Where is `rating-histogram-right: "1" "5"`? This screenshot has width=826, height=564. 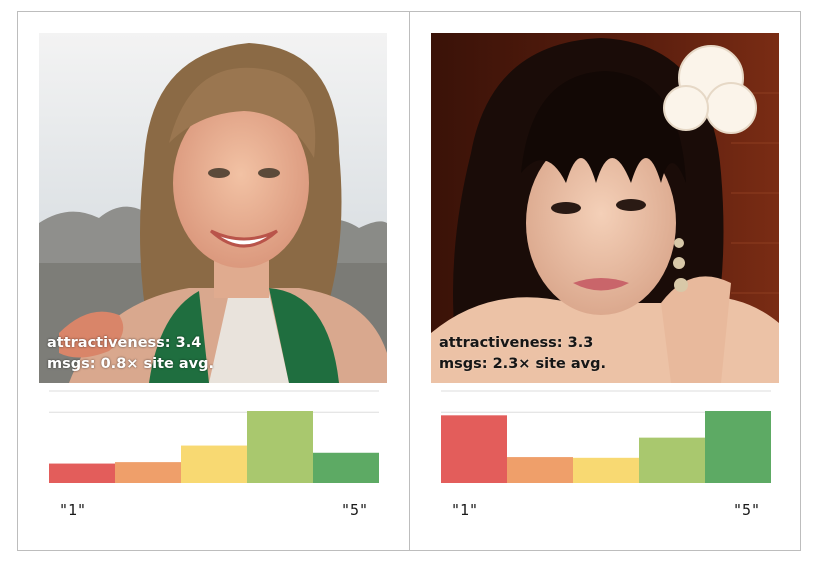
rating-histogram-right: "1" "5" is located at coordinates (605, 460).